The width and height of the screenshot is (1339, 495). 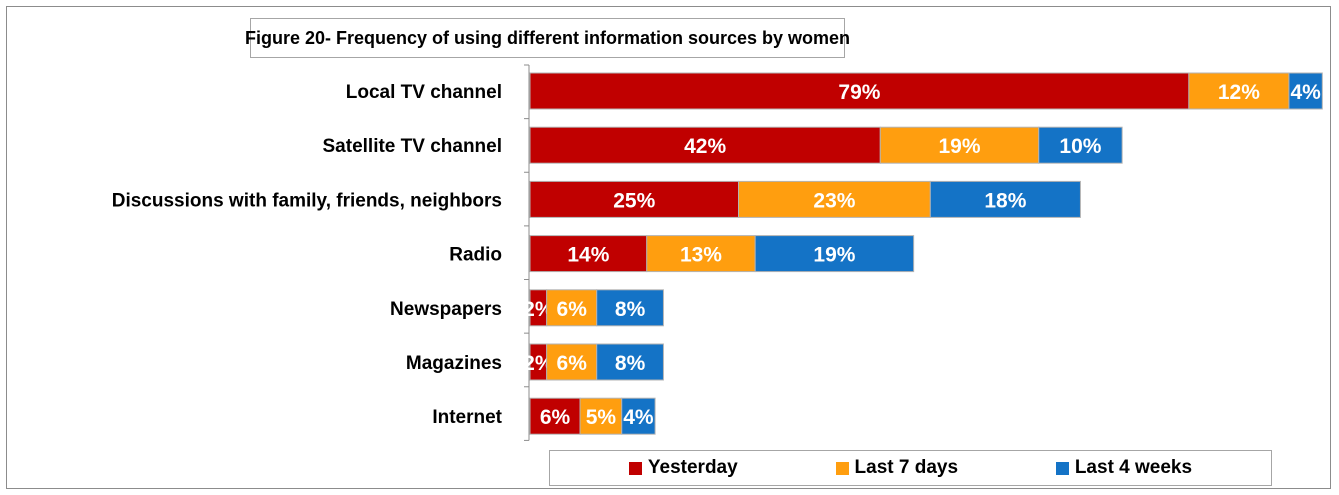 What do you see at coordinates (538, 309) in the screenshot?
I see `data-label-newspapers-yesterday: 2%` at bounding box center [538, 309].